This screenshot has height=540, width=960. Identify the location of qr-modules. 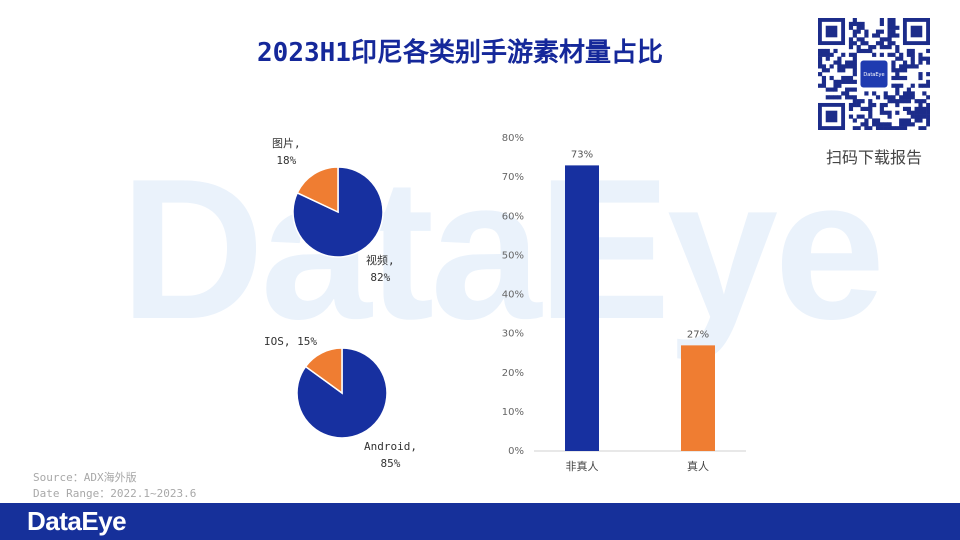
(874, 74).